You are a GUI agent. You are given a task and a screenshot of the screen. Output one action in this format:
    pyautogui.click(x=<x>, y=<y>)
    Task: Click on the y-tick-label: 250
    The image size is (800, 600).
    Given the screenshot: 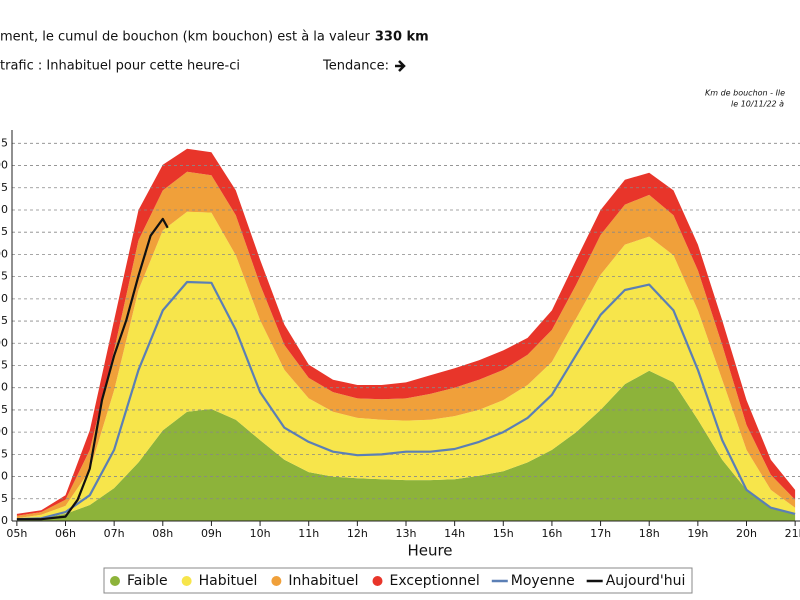 What is the action you would take?
    pyautogui.click(x=4, y=298)
    